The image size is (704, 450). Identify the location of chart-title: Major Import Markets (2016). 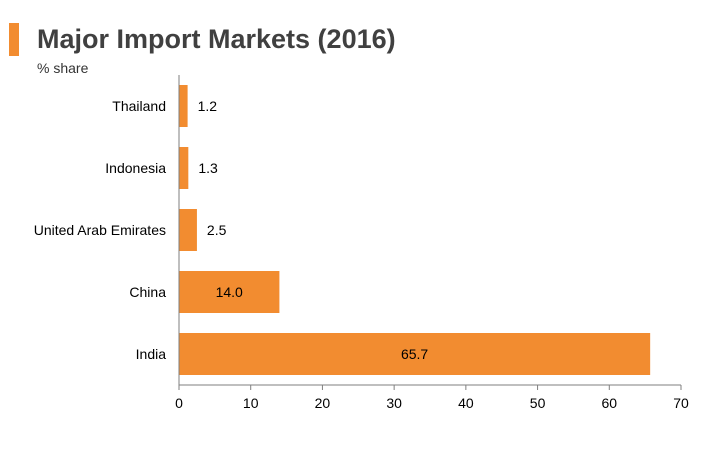
(216, 39).